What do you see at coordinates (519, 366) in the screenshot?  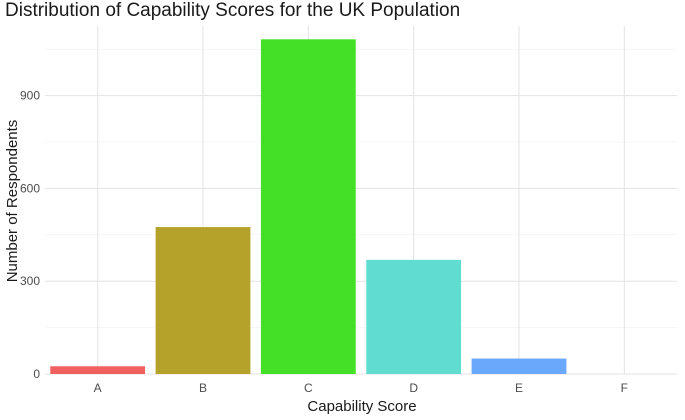 I see `bar-e` at bounding box center [519, 366].